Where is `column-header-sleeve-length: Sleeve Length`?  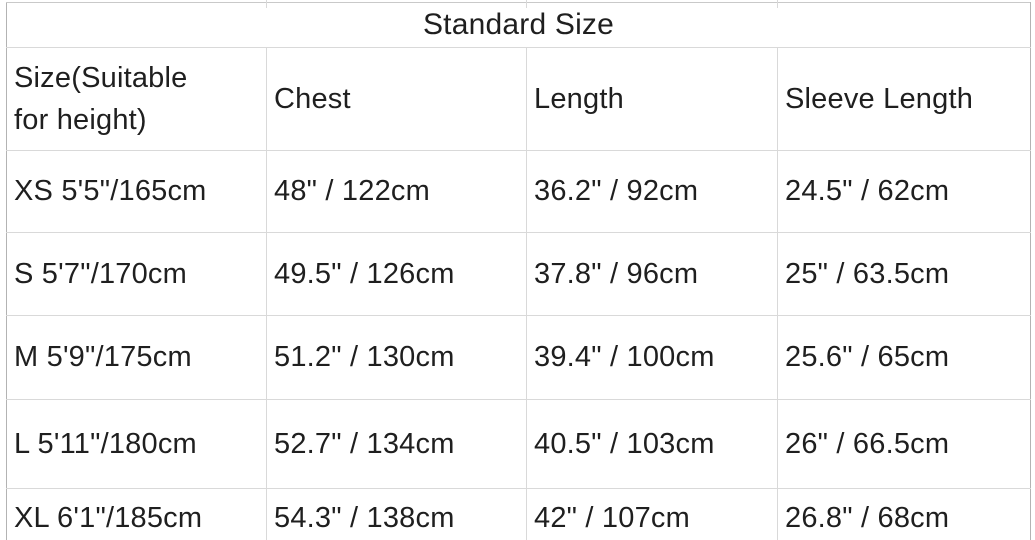 column-header-sleeve-length: Sleeve Length is located at coordinates (904, 99).